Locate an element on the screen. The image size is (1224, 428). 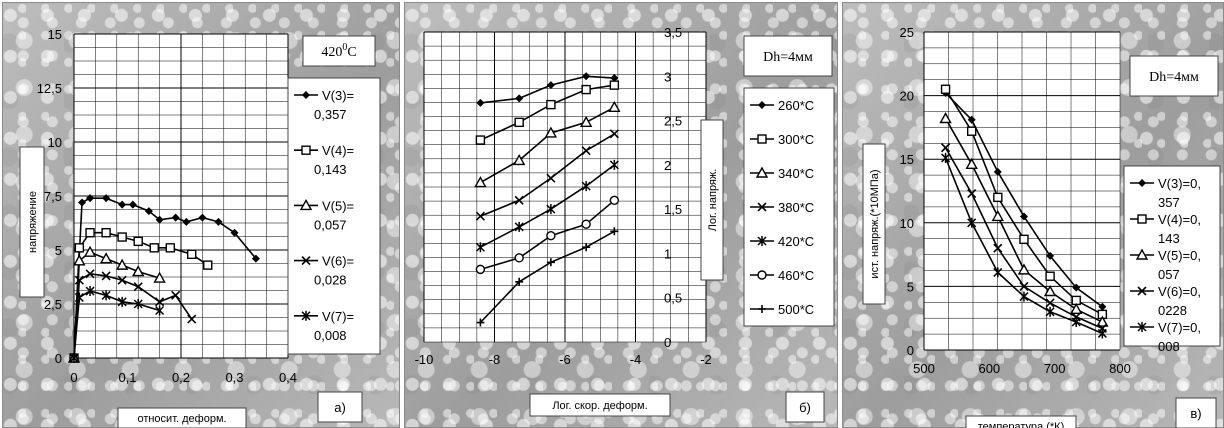
panel-label: б) is located at coordinates (805, 407).